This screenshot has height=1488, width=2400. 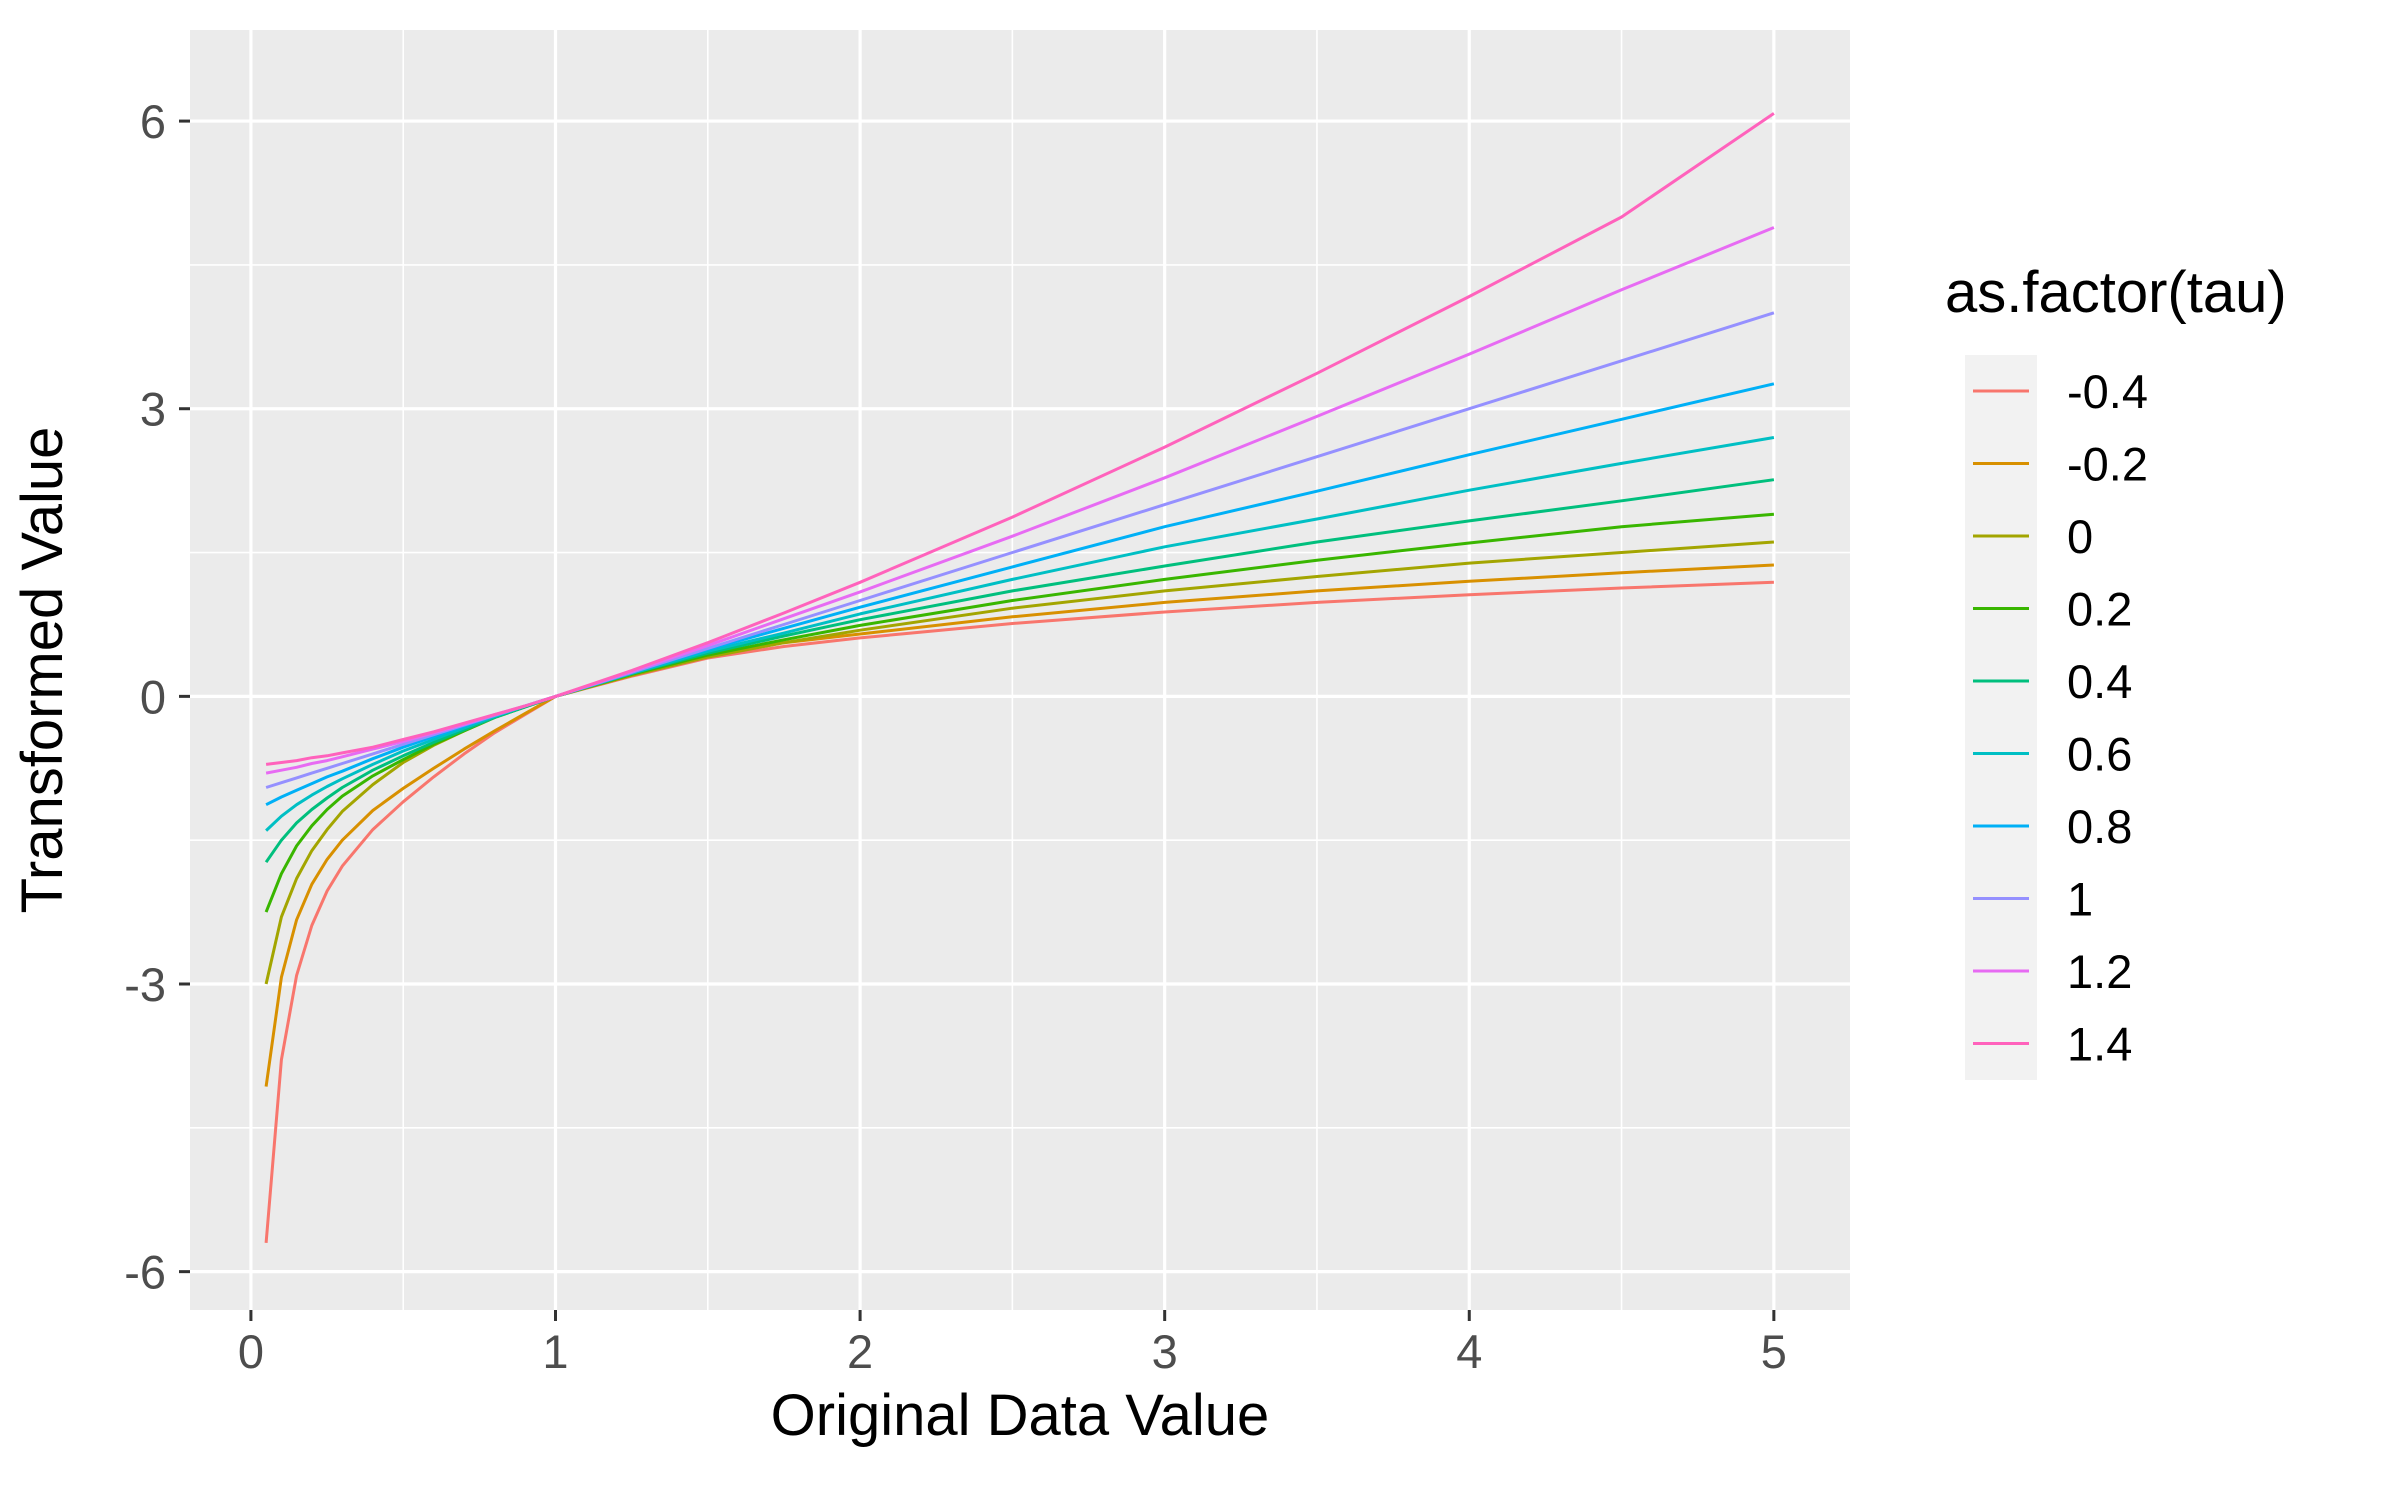 What do you see at coordinates (2001, 717) in the screenshot?
I see `legend-key-background` at bounding box center [2001, 717].